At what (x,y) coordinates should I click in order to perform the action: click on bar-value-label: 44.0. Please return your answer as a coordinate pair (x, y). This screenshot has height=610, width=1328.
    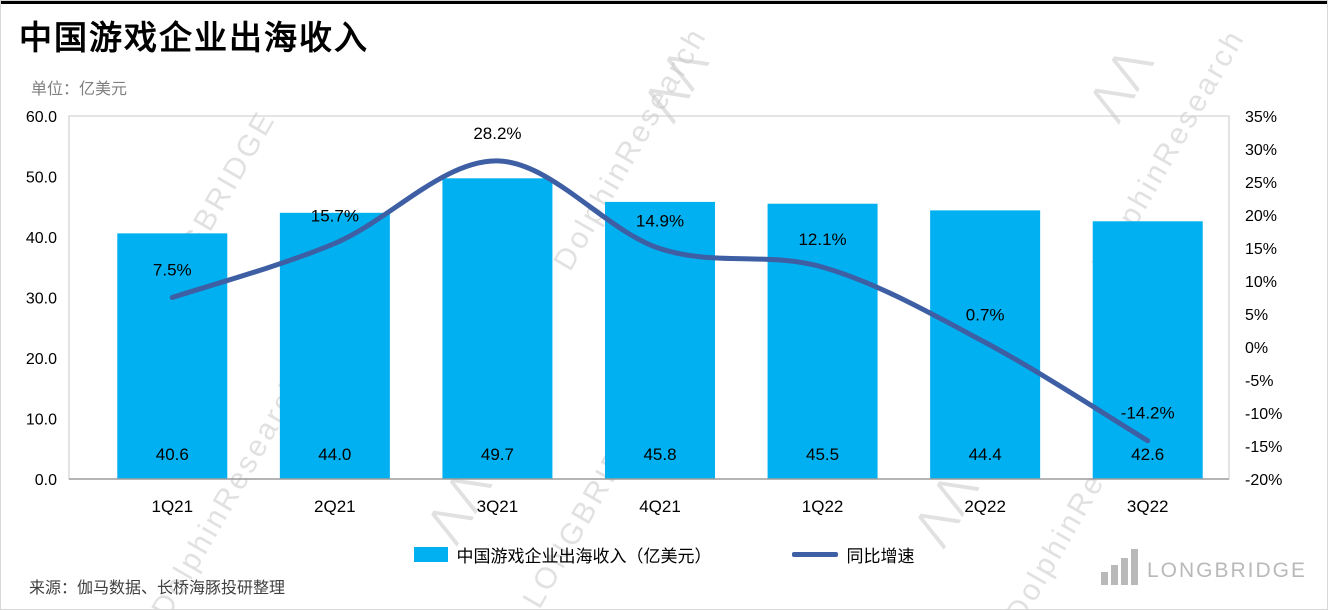
    Looking at the image, I should click on (334, 454).